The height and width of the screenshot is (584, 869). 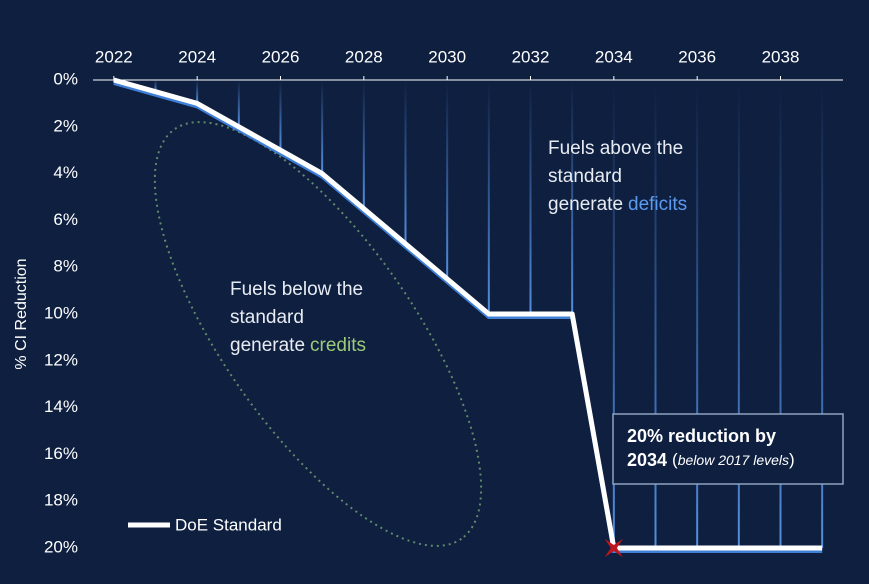 I want to click on y-tick-label: 20%, so click(x=61, y=546).